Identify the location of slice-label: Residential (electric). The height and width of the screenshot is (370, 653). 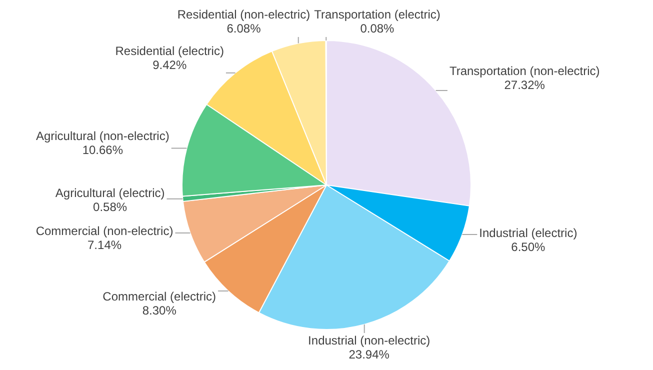
(169, 51).